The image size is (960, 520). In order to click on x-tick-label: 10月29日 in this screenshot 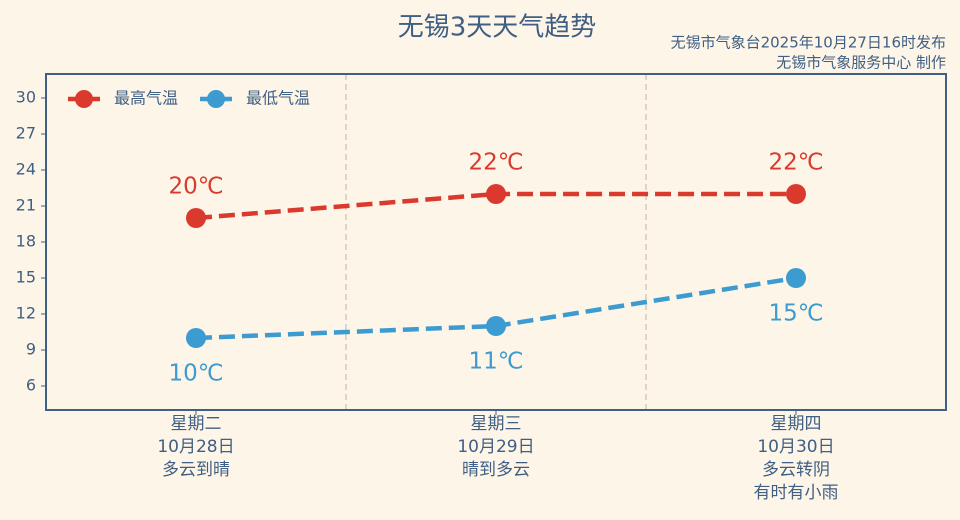, I will do `click(495, 447)`.